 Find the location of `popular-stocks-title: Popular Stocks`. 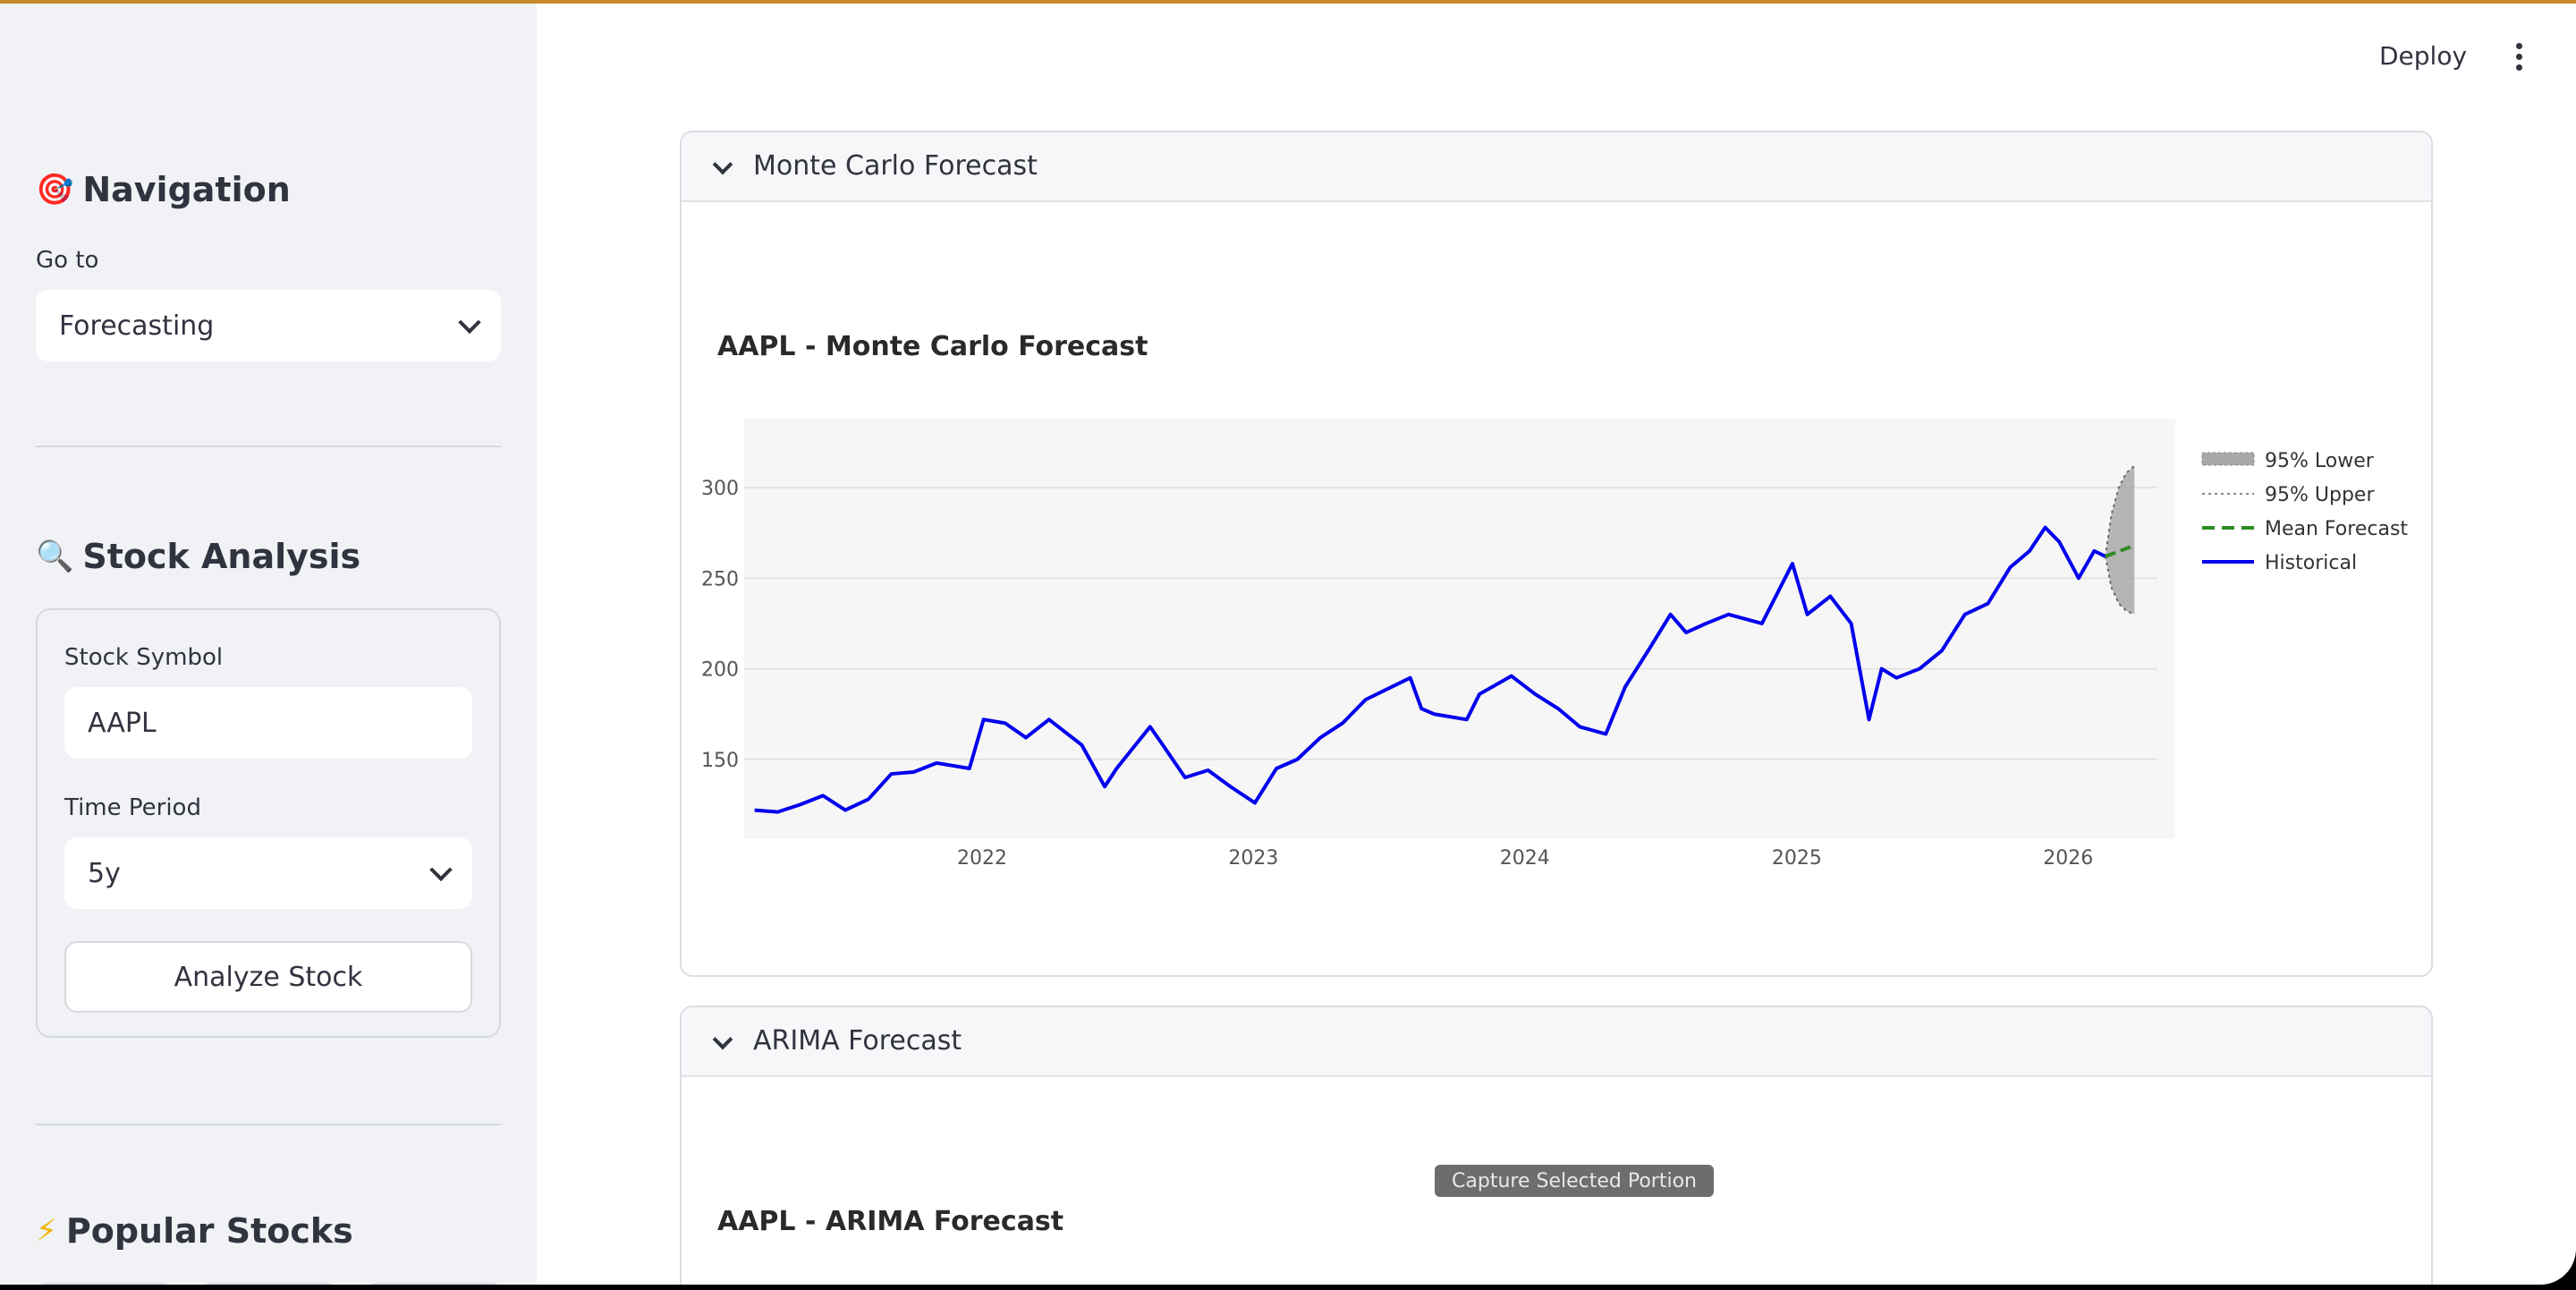

popular-stocks-title: Popular Stocks is located at coordinates (209, 1231).